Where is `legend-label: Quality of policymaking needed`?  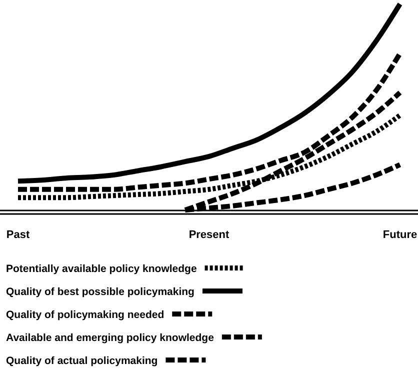 legend-label: Quality of policymaking needed is located at coordinates (85, 315).